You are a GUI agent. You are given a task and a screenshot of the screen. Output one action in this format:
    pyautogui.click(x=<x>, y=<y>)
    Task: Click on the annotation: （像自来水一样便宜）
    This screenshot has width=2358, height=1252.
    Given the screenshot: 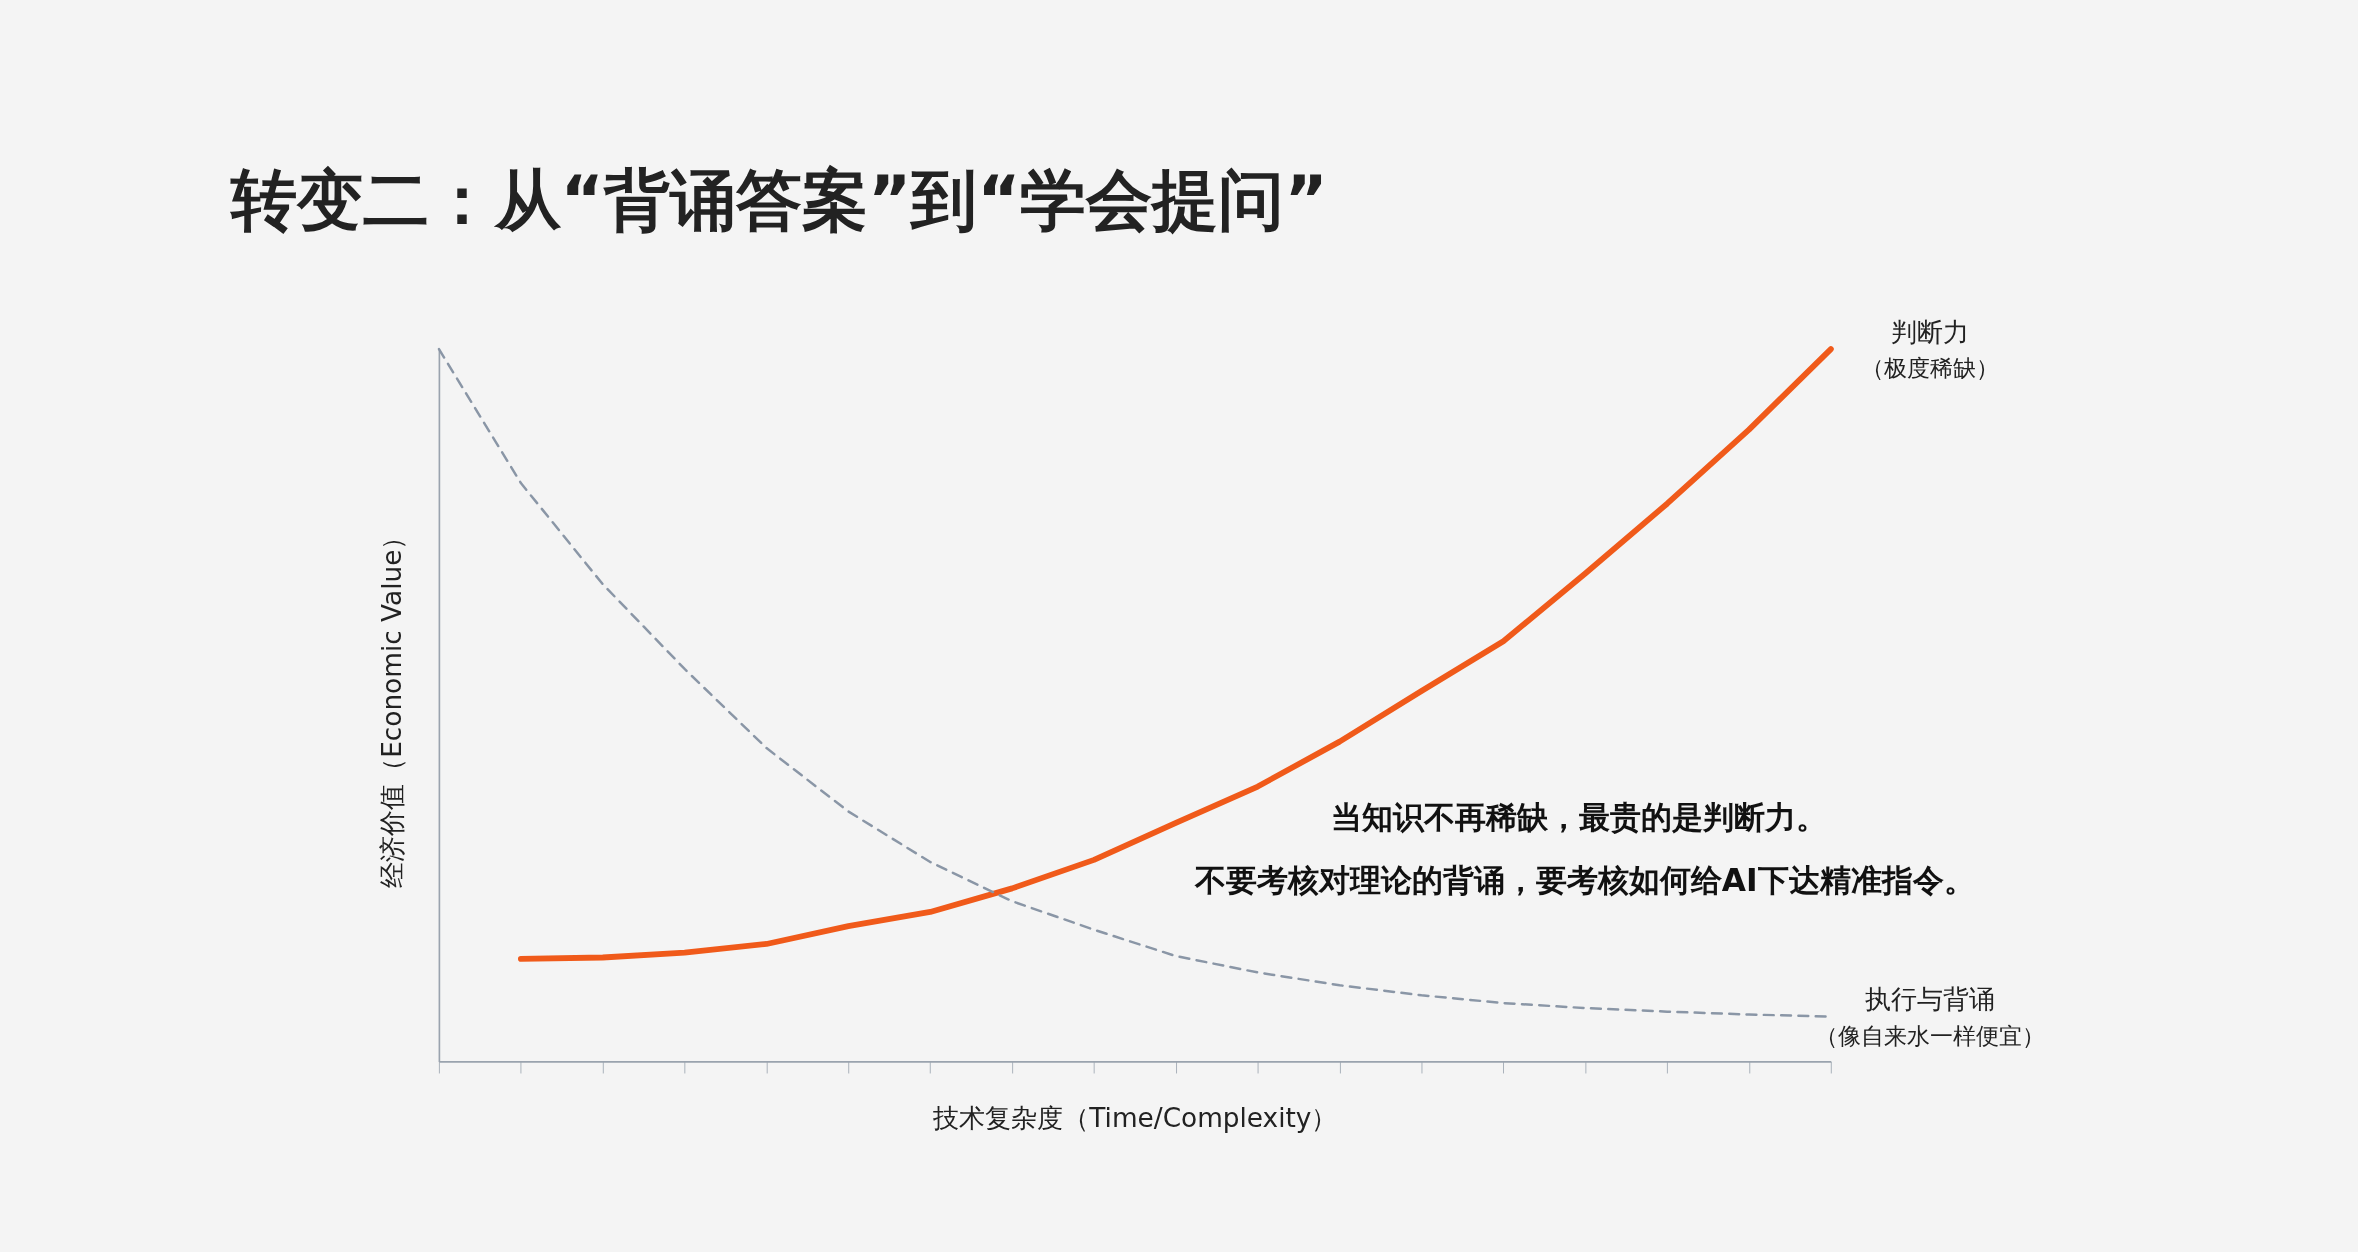 What is the action you would take?
    pyautogui.click(x=1929, y=1035)
    